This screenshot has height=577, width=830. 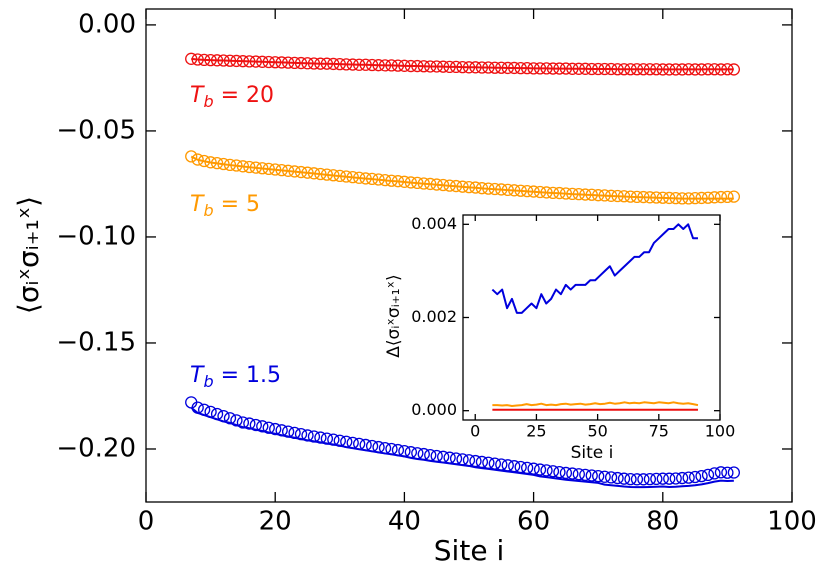 What do you see at coordinates (659, 431) in the screenshot?
I see `x-tick-label: 75` at bounding box center [659, 431].